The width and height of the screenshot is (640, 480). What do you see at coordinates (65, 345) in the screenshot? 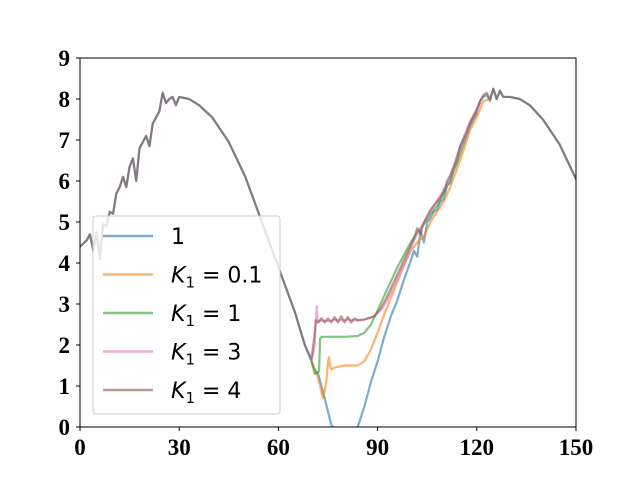
I see `y-tick-label: 2` at bounding box center [65, 345].